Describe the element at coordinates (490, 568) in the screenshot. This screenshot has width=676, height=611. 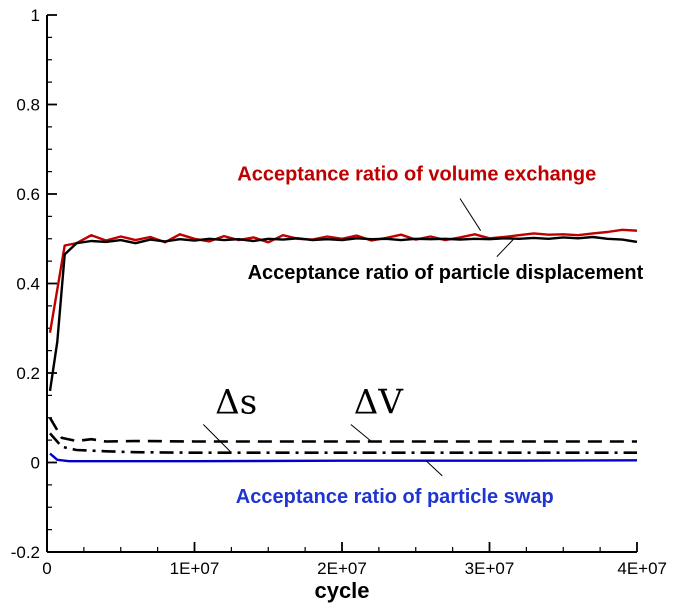
I see `x-tick-label: 3E+07` at that location.